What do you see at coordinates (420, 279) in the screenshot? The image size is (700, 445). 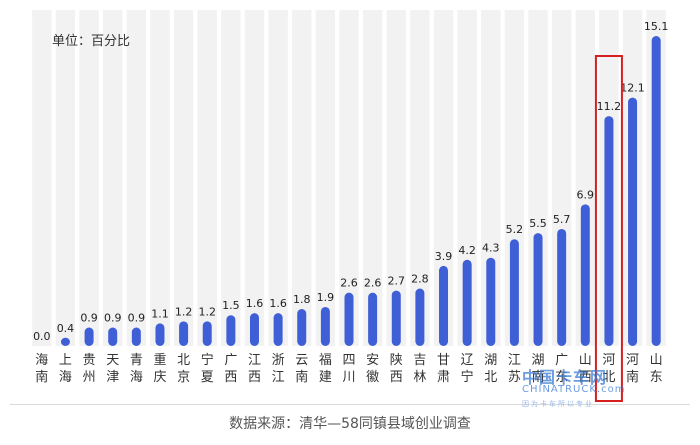 I see `value-label: 2.8` at bounding box center [420, 279].